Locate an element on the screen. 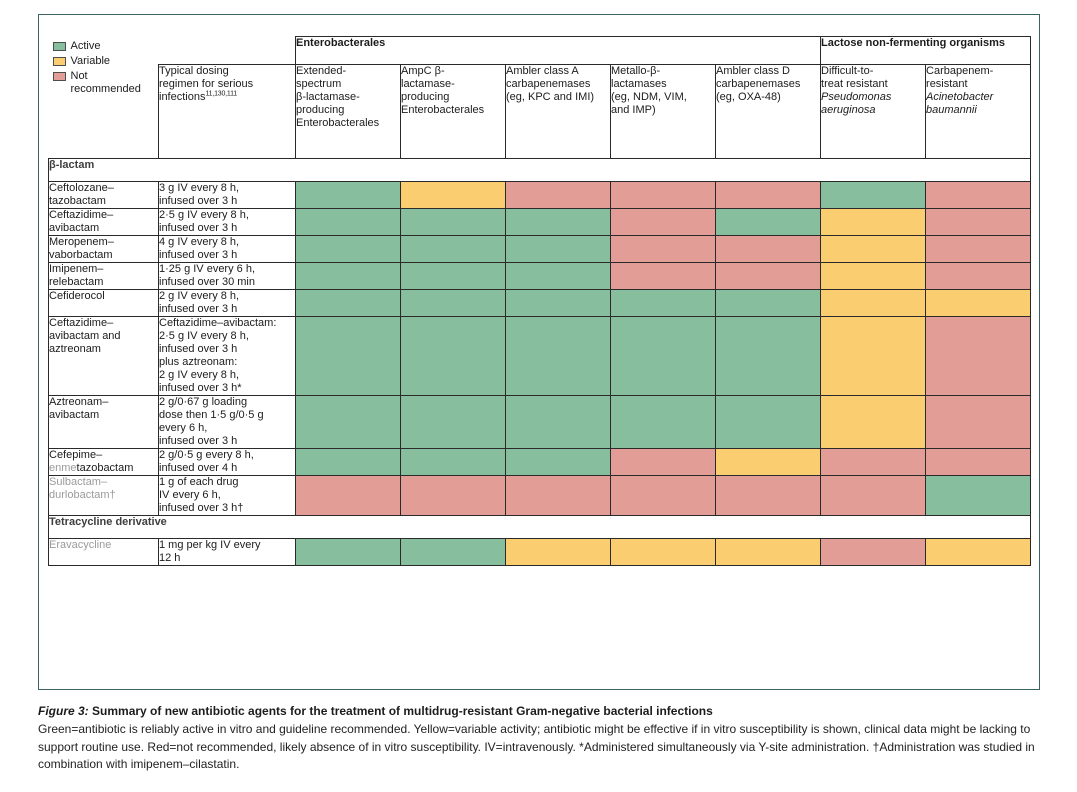 This screenshot has height=792, width=1077. drug-name-cell: Aztreonam– avibactam is located at coordinates (103, 422).